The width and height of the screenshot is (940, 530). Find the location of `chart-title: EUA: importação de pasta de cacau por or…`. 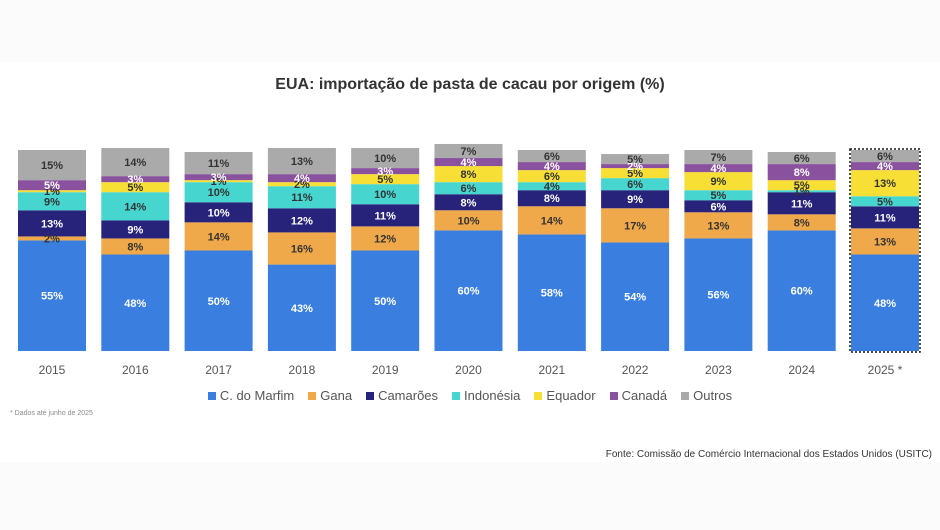

chart-title: EUA: importação de pasta de cacau por or… is located at coordinates (470, 84).